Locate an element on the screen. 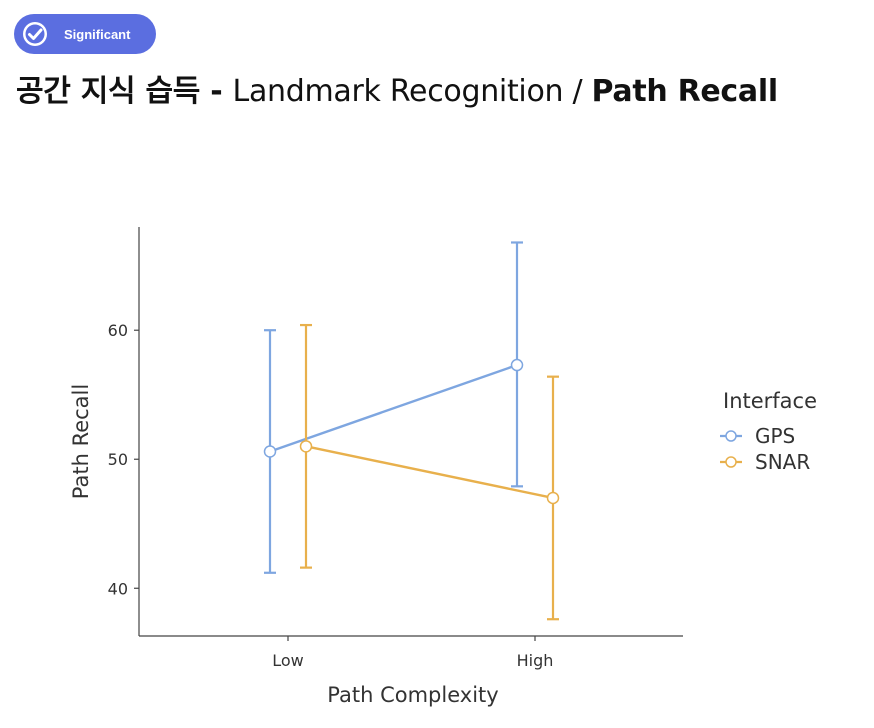 This screenshot has height=728, width=874. check-circle-icon is located at coordinates (35, 34).